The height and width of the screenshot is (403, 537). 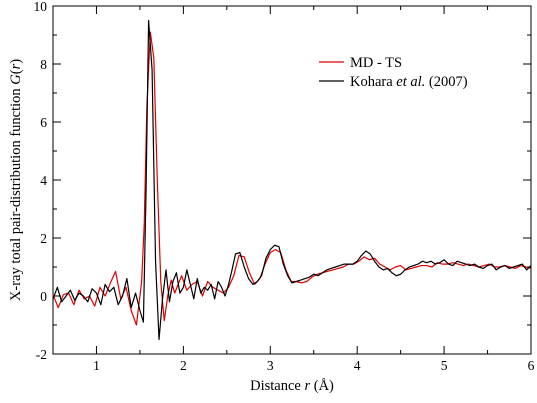 What do you see at coordinates (43, 122) in the screenshot?
I see `y-tick-label: 6` at bounding box center [43, 122].